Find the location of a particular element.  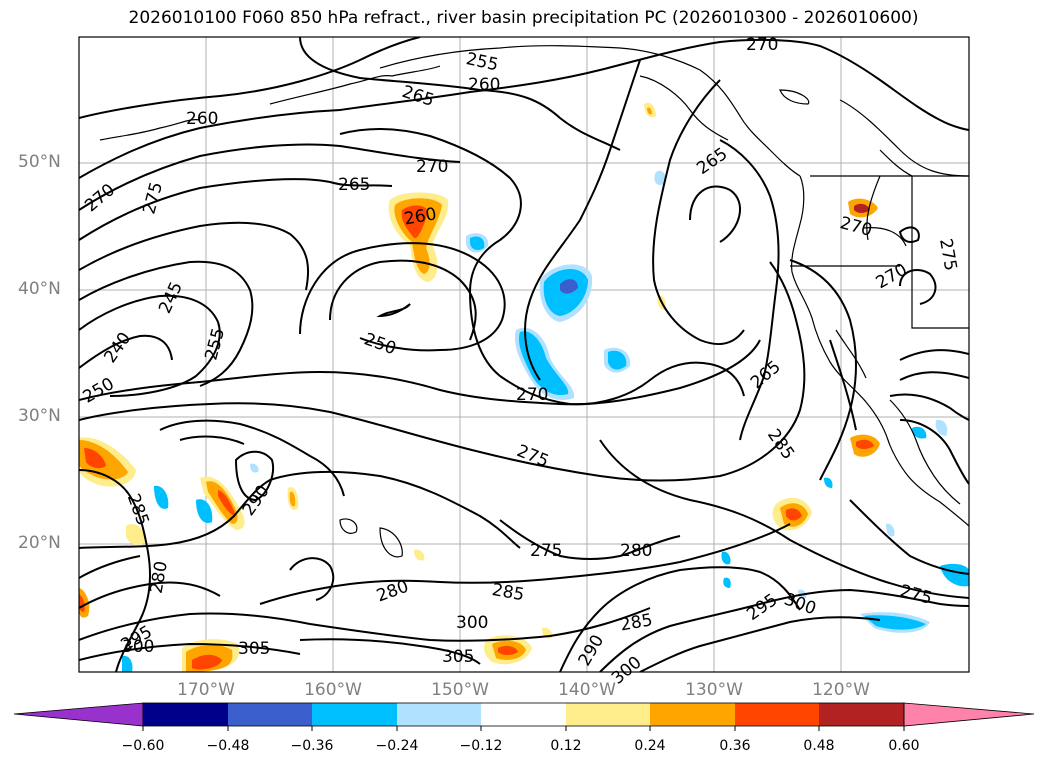

colorbar is located at coordinates (524, 716).